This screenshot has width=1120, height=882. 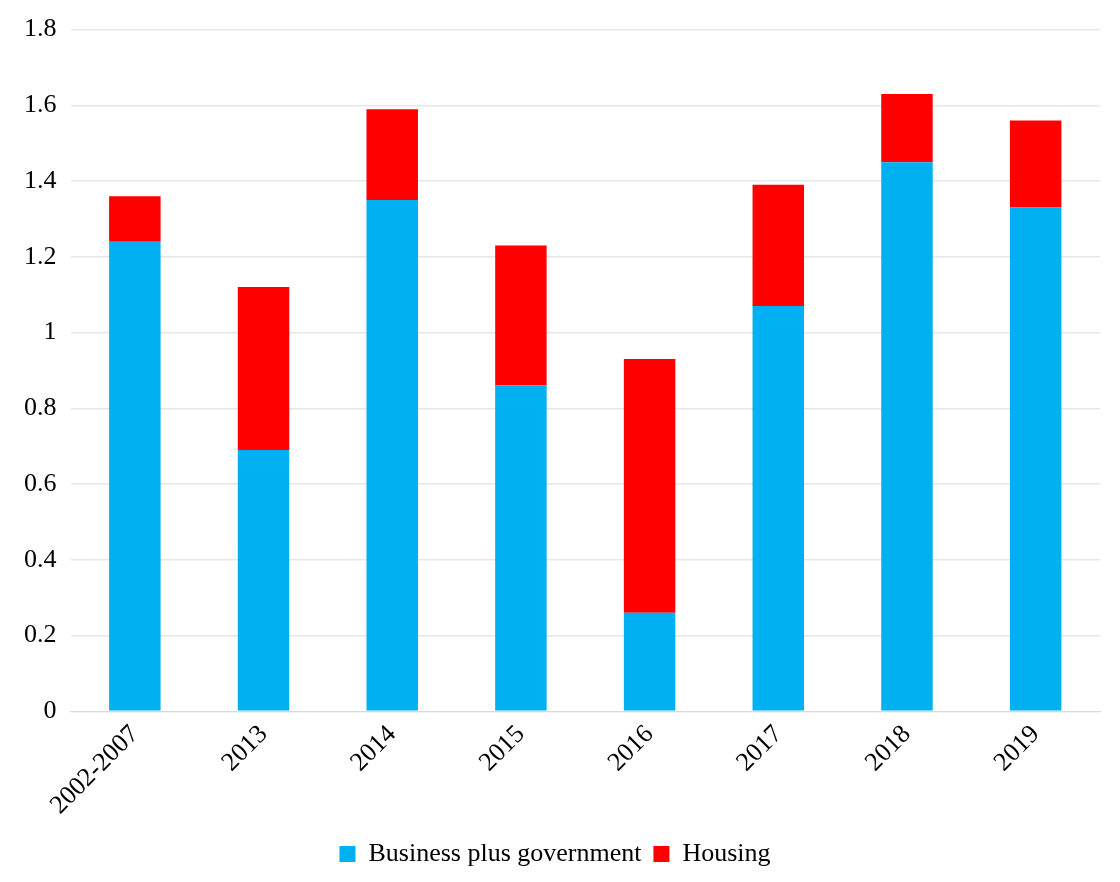 I want to click on y-tick-label: 1, so click(x=50, y=331).